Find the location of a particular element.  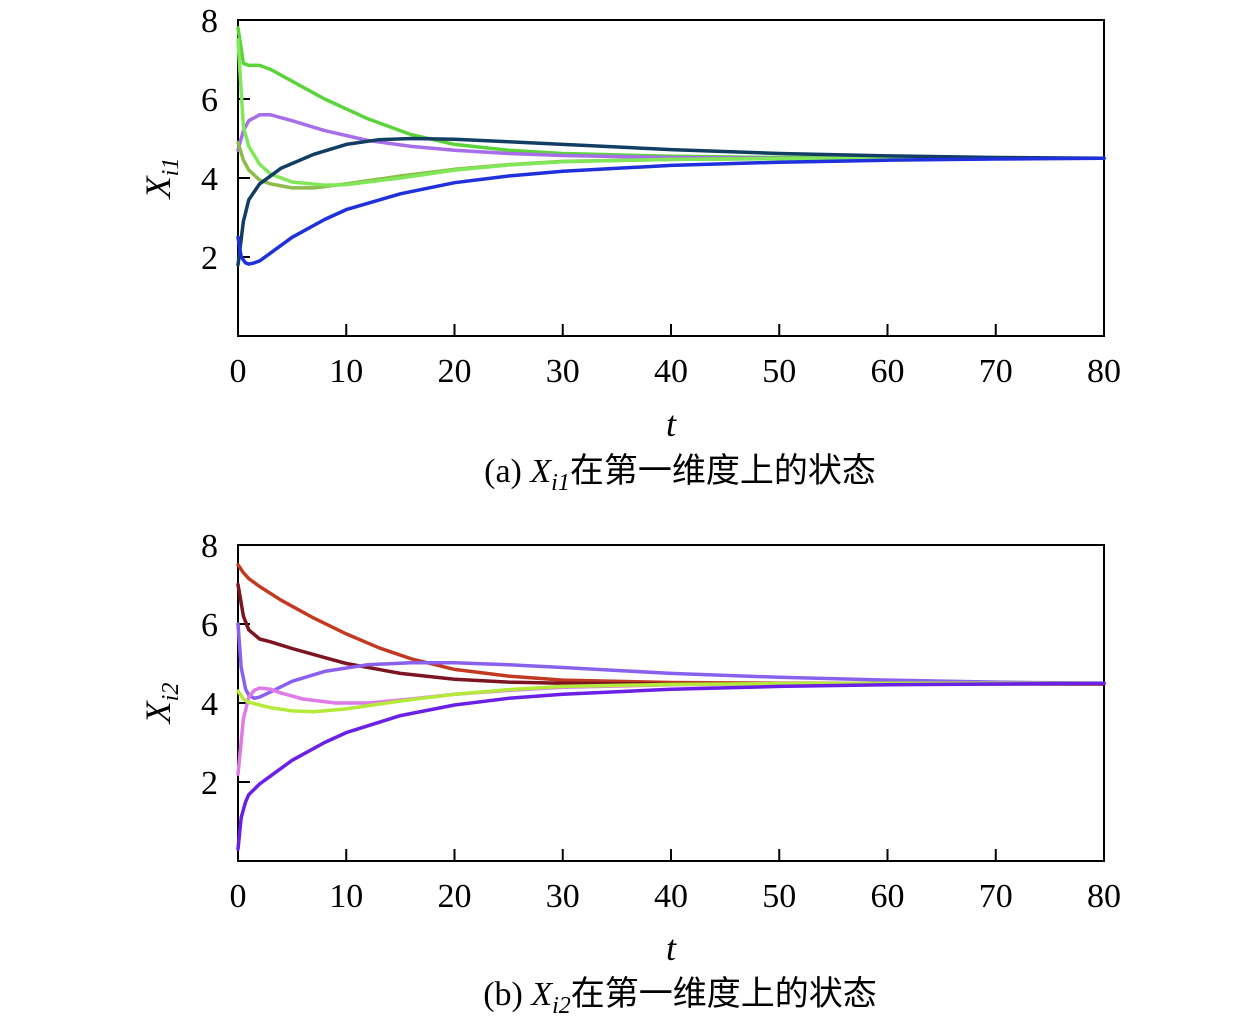

x-tick-label-b-60: 60 is located at coordinates (888, 896).